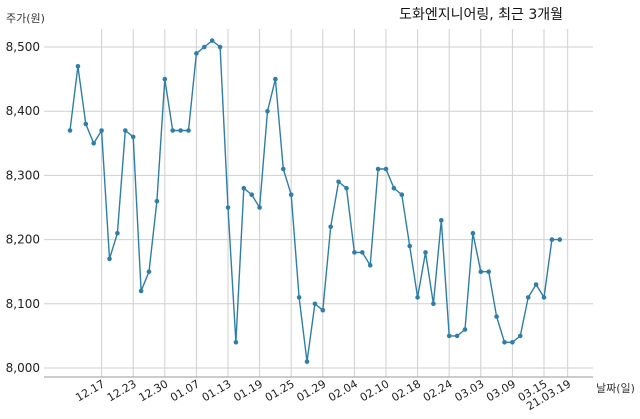 This screenshot has height=419, width=640. Describe the element at coordinates (122, 390) in the screenshot. I see `x-tick-label: 12.23` at that location.